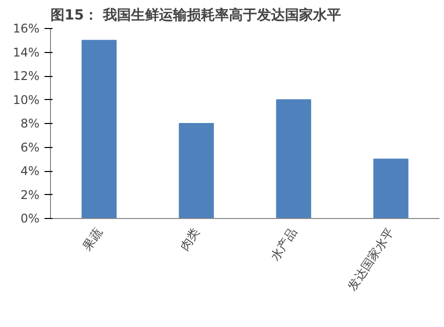 The image size is (444, 327). What do you see at coordinates (26, 76) in the screenshot?
I see `y-tick-label: 12%` at bounding box center [26, 76].